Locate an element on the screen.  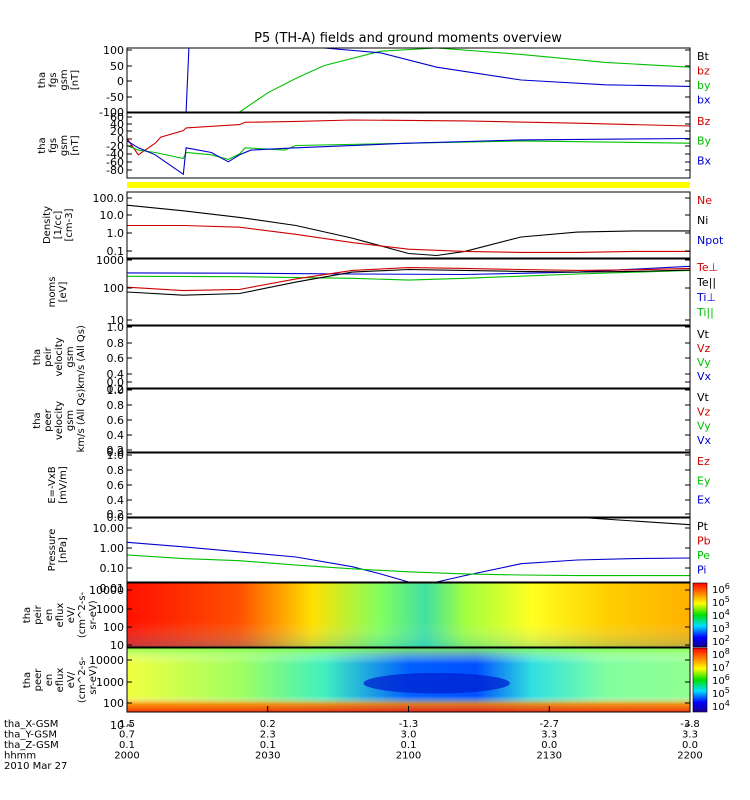
x-axis-row-label: 2010 Mar 27 is located at coordinates (35, 766).